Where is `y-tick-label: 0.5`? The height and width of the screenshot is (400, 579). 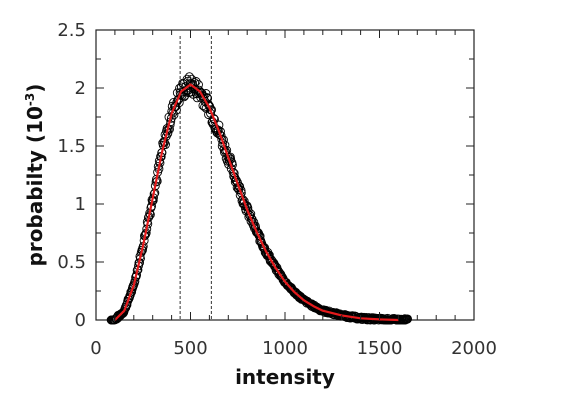
y-tick-label: 0.5 is located at coordinates (71, 262).